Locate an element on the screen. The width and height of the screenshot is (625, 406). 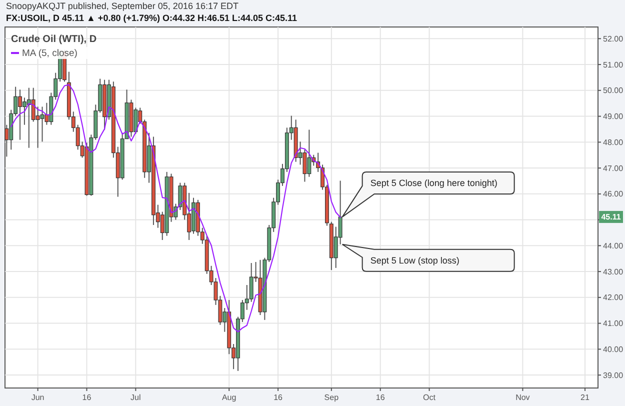
text: SnoopyAKQJT published, September 05, 2016 16:17 EDT is located at coordinates (122, 6).